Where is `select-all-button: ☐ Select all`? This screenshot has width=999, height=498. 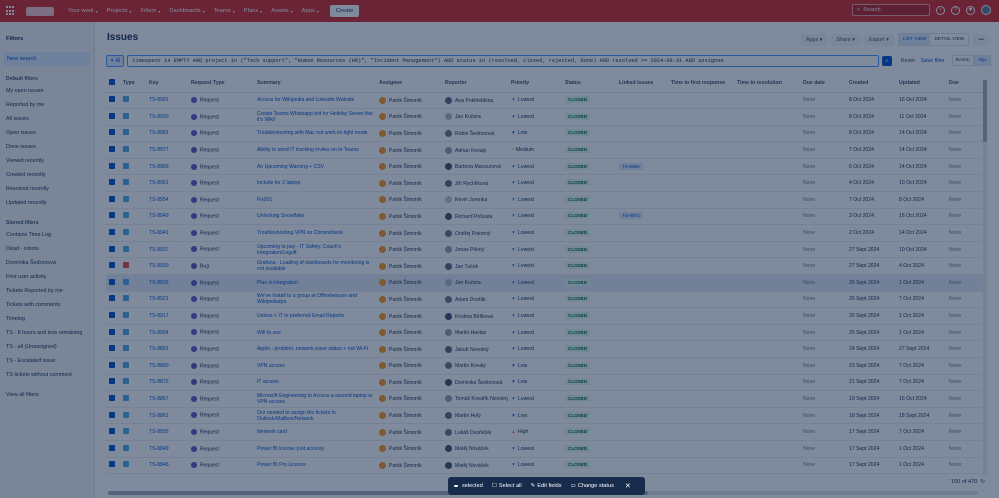 select-all-button: ☐ Select all is located at coordinates (507, 486).